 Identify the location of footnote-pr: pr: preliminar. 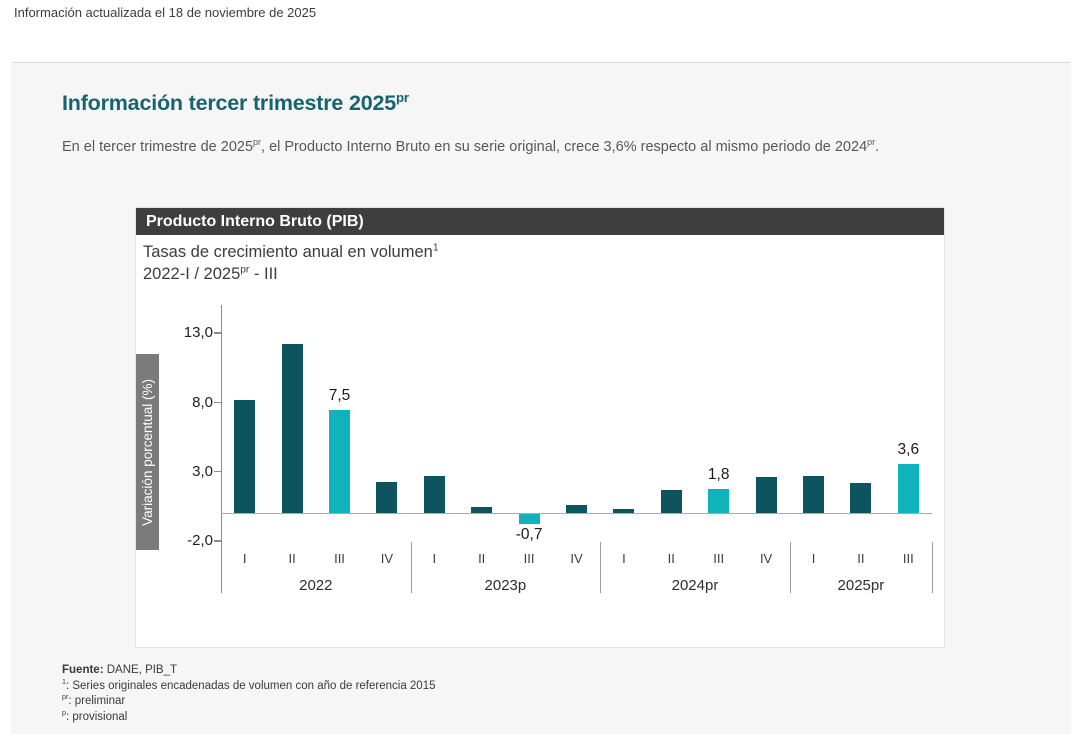
(94, 700).